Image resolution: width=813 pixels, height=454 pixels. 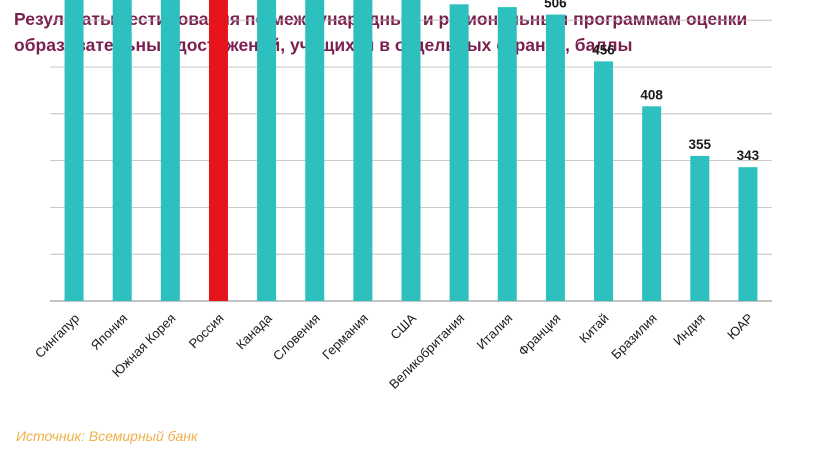 What do you see at coordinates (403, 326) in the screenshot?
I see `category-label: США` at bounding box center [403, 326].